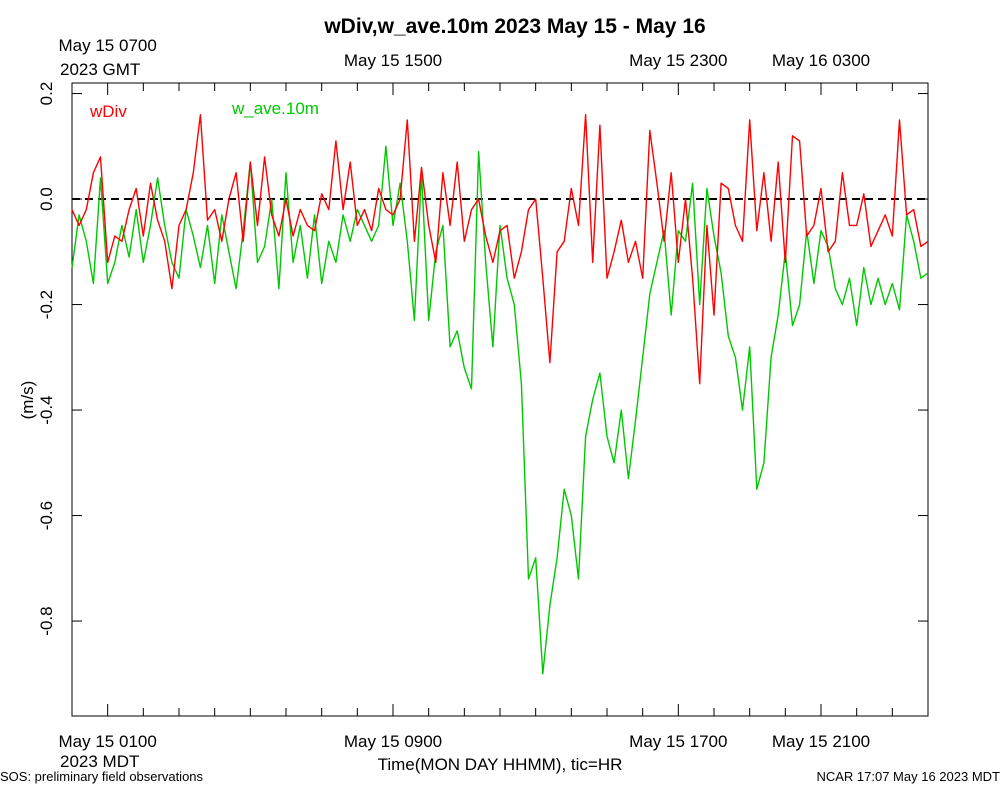  Describe the element at coordinates (678, 741) in the screenshot. I see `x-tick-label-bottom: May 15 1700` at that location.